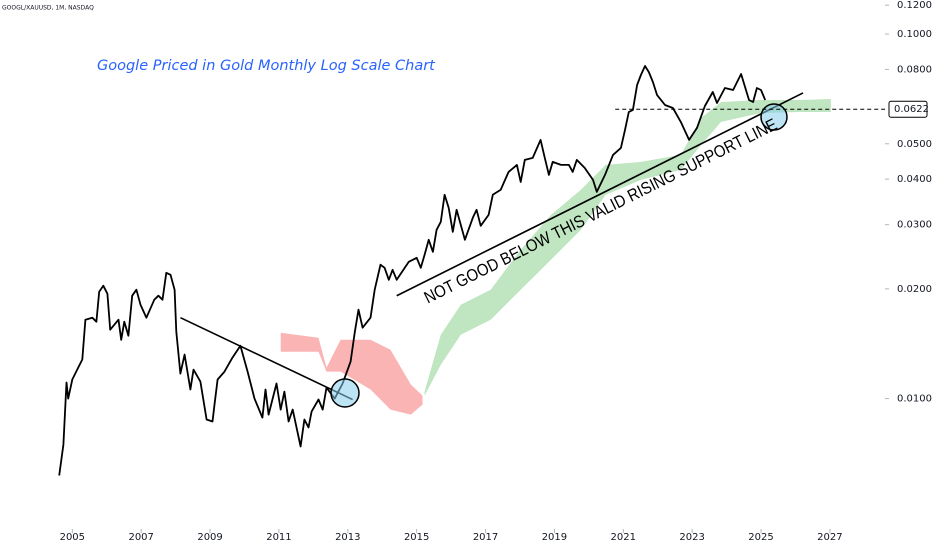  I want to click on last-price-label: 0.0622, so click(911, 109).